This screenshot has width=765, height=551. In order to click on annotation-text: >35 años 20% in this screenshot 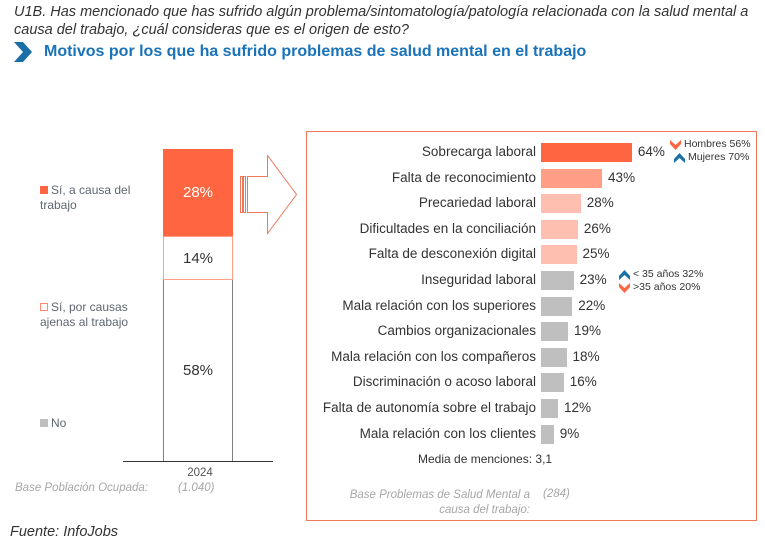, I will do `click(667, 287)`.